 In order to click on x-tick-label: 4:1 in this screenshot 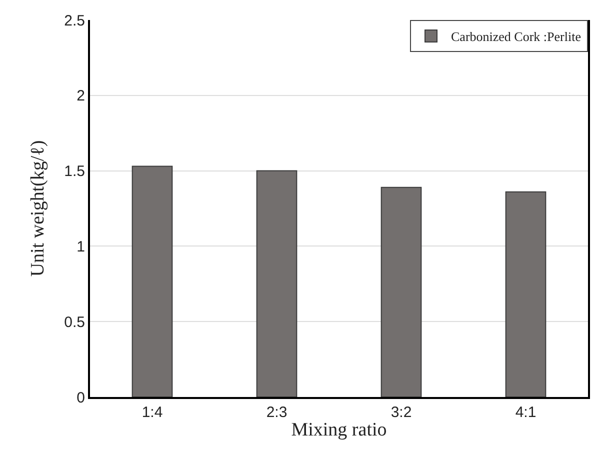, I will do `click(525, 412)`.